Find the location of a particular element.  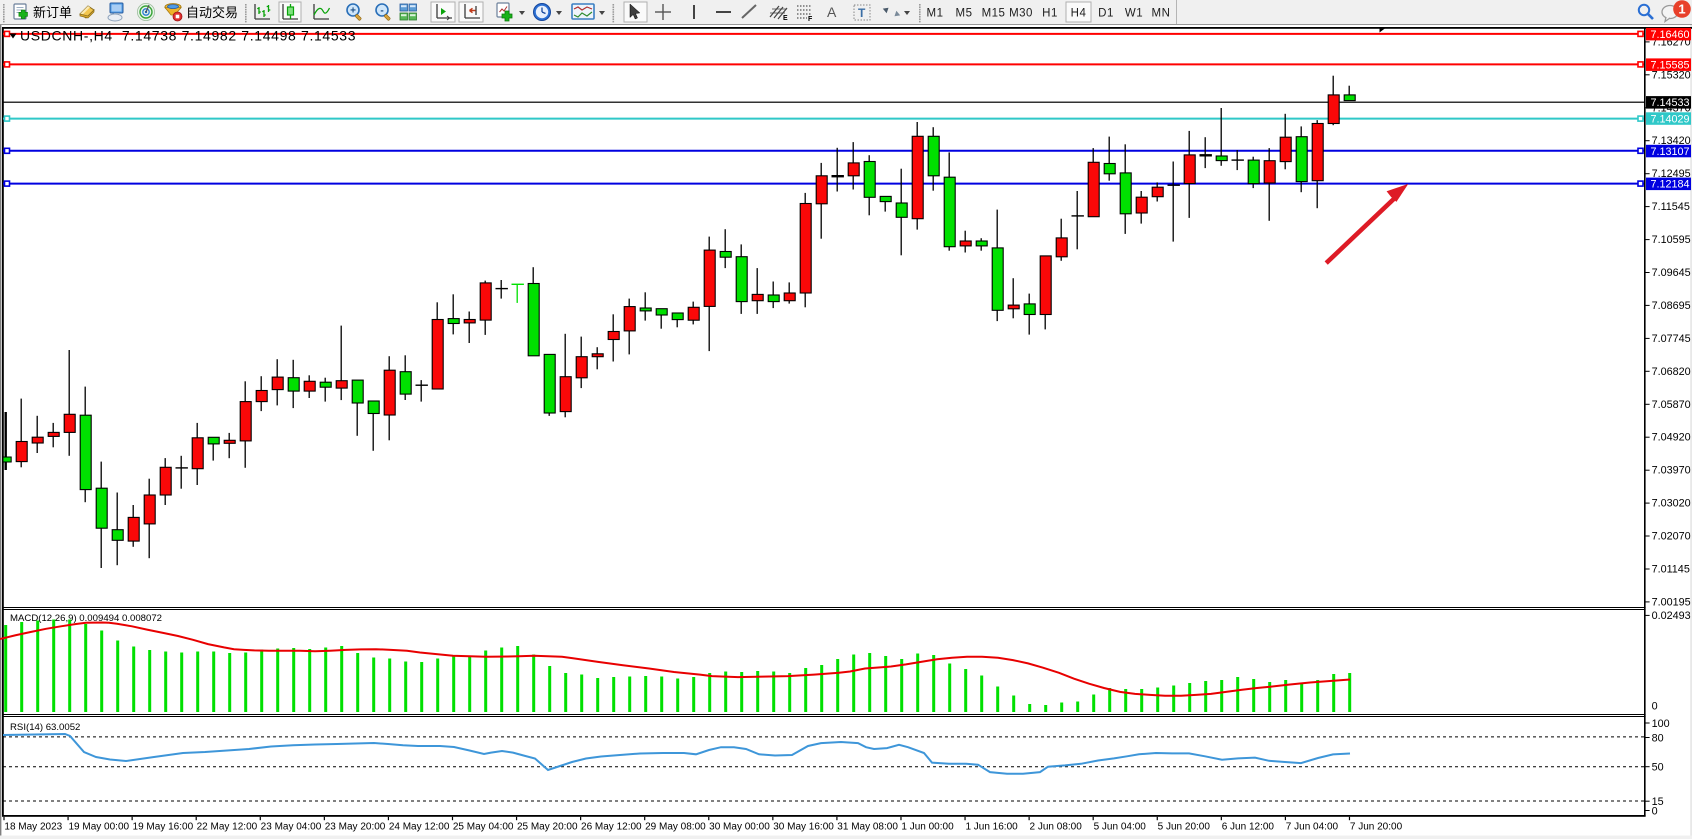

svg-text: W1 is located at coordinates (1134, 14).